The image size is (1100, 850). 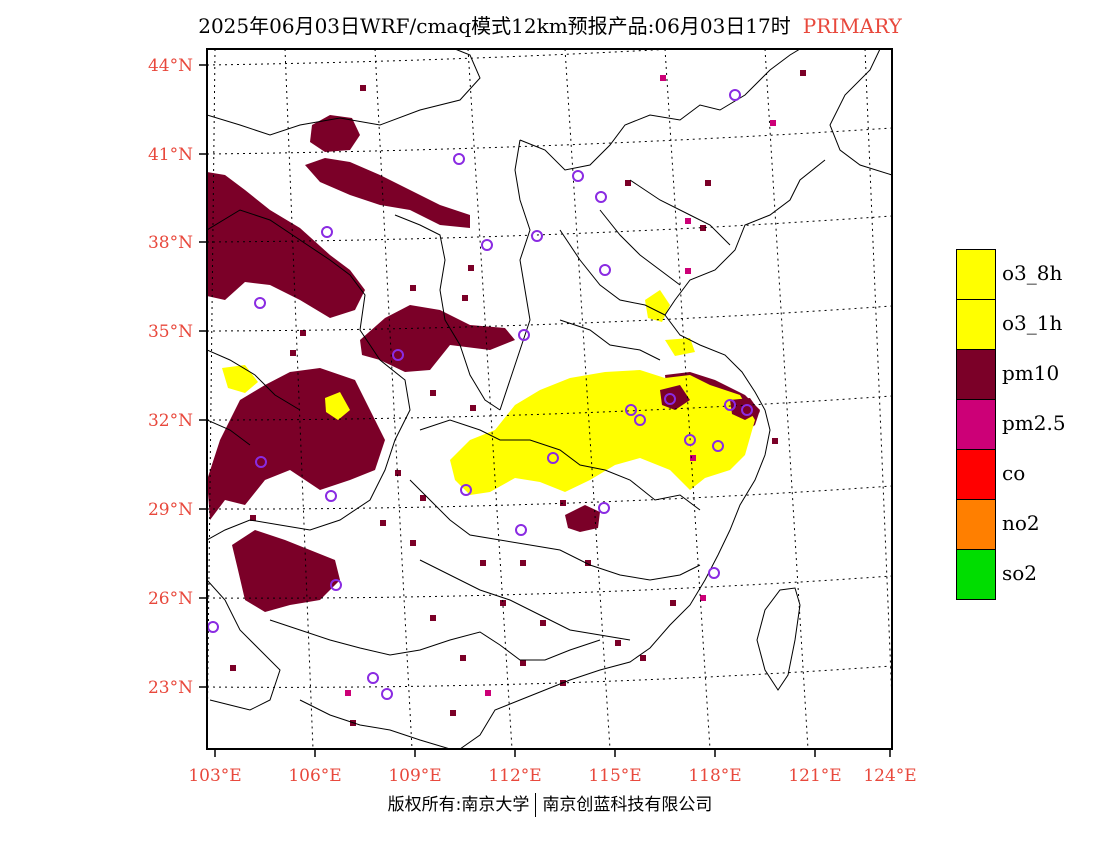 I want to click on pm10-region-hubei, so click(x=582, y=518).